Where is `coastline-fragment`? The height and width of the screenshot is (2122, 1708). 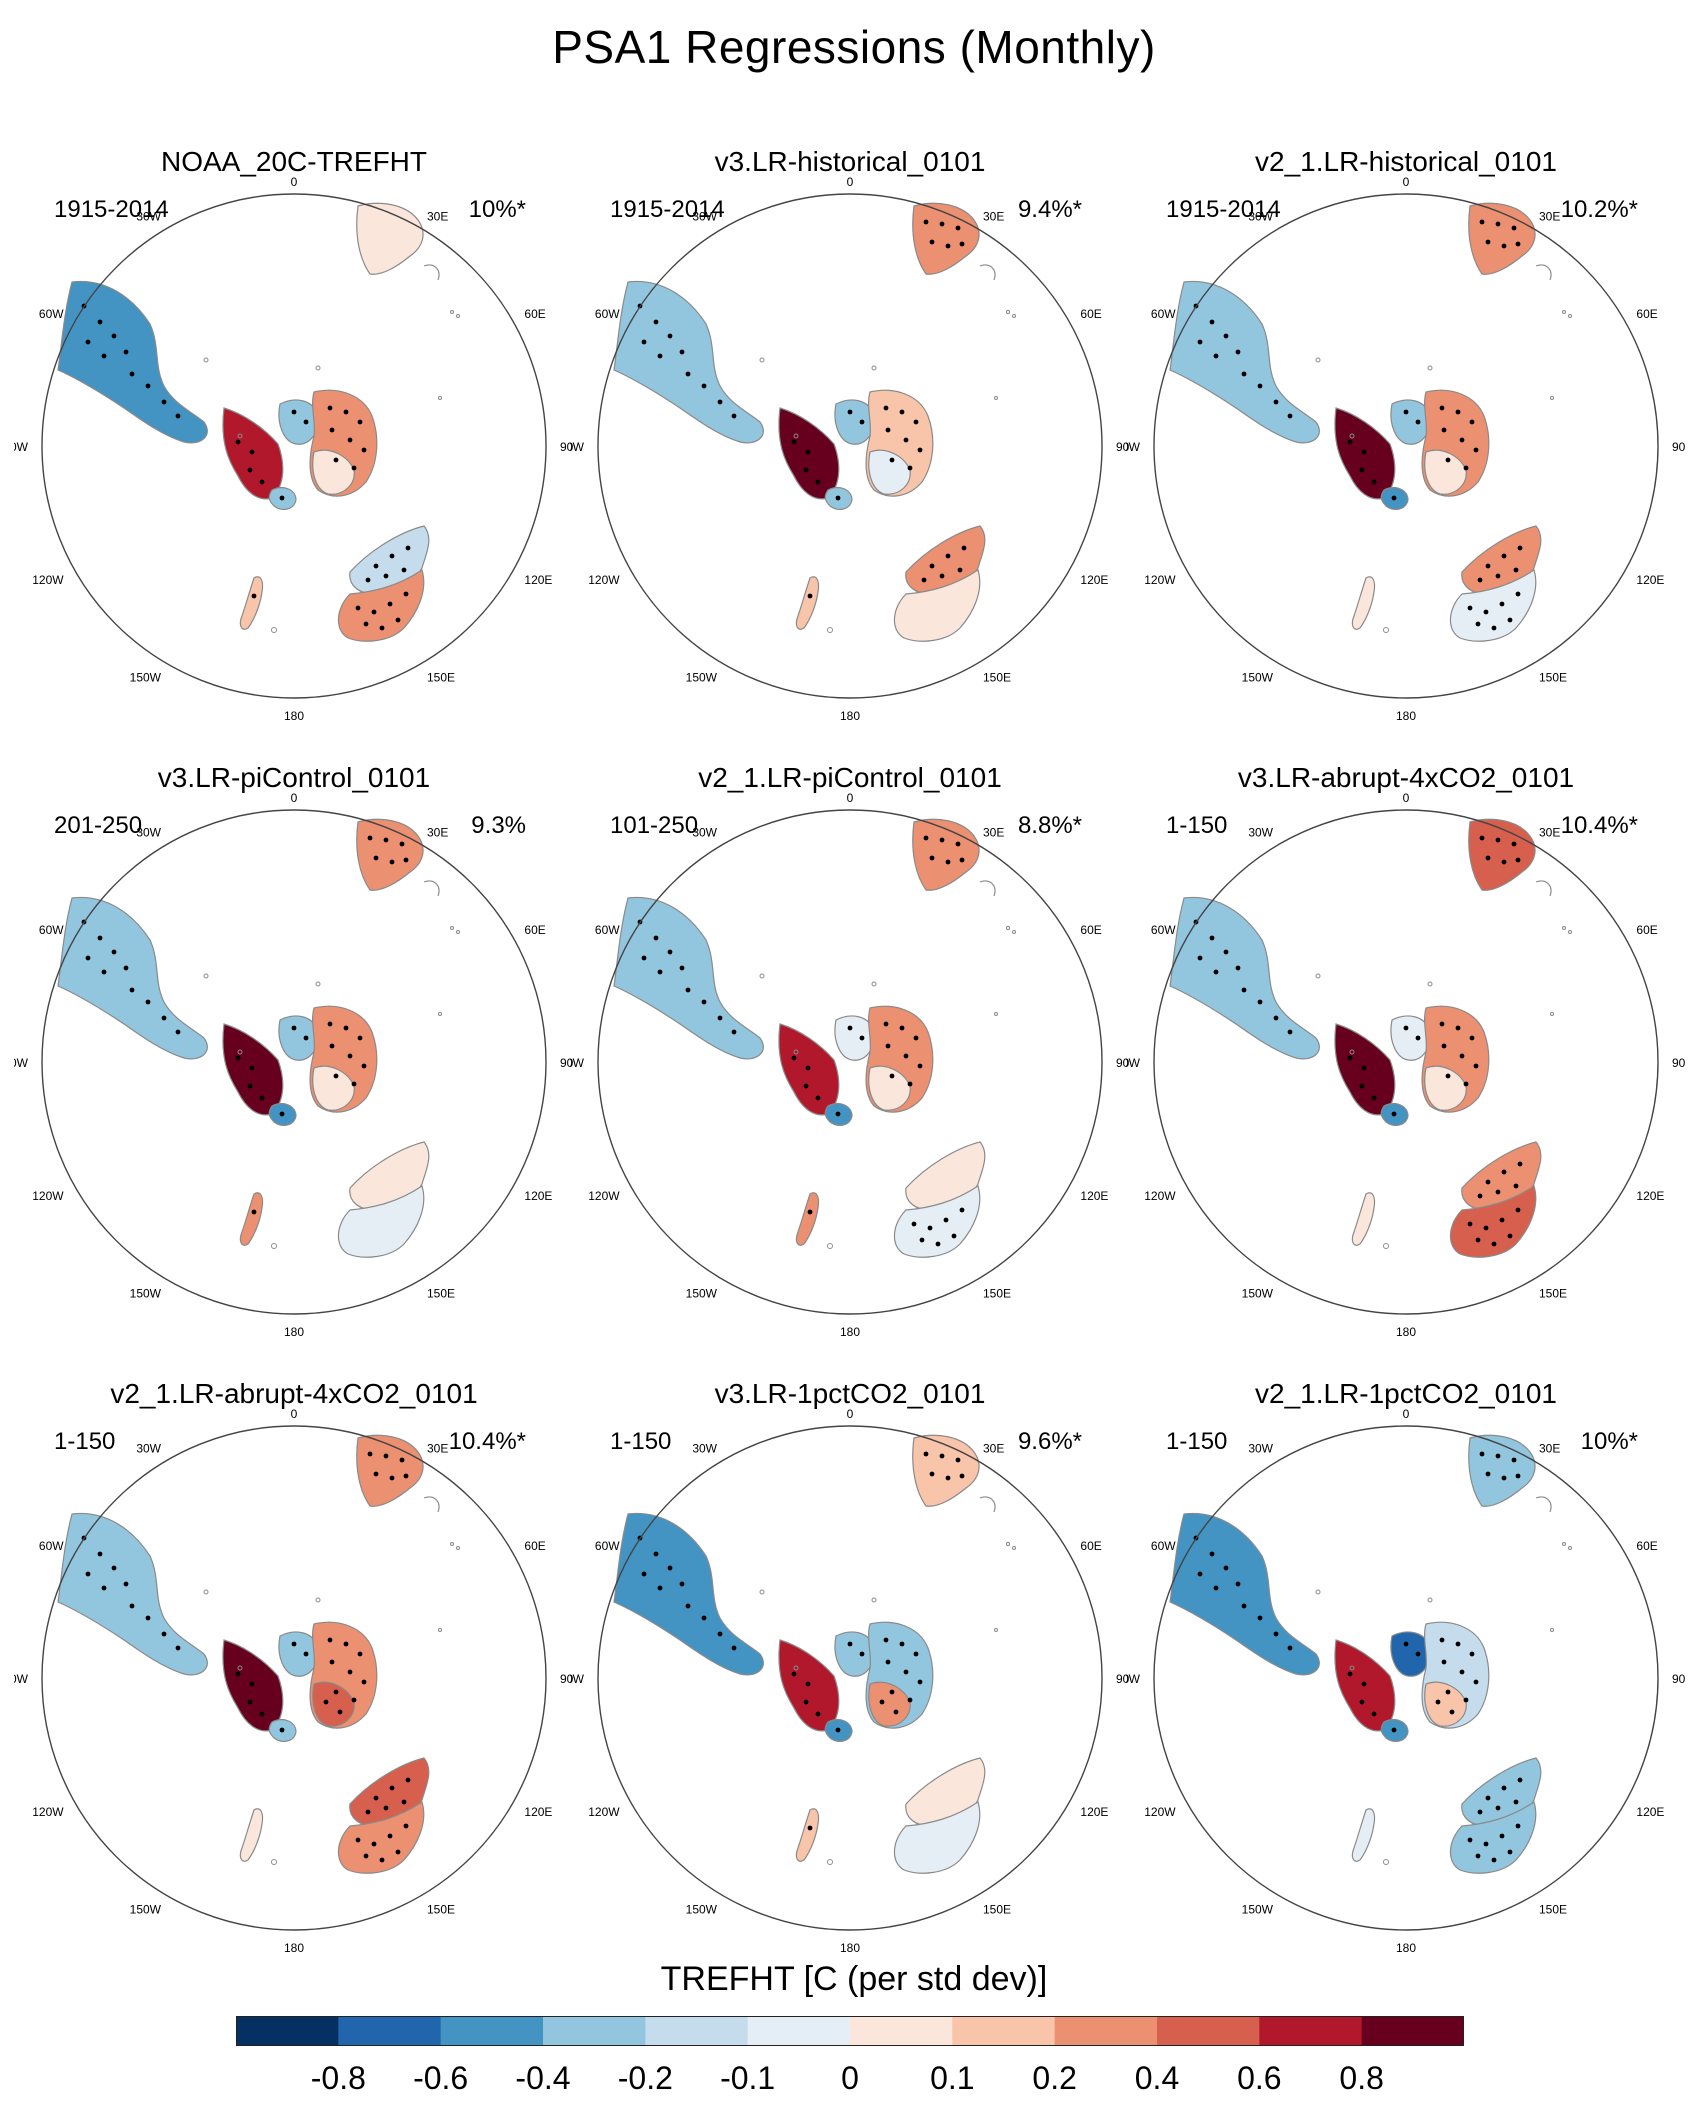
coastline-fragment is located at coordinates (1543, 1504).